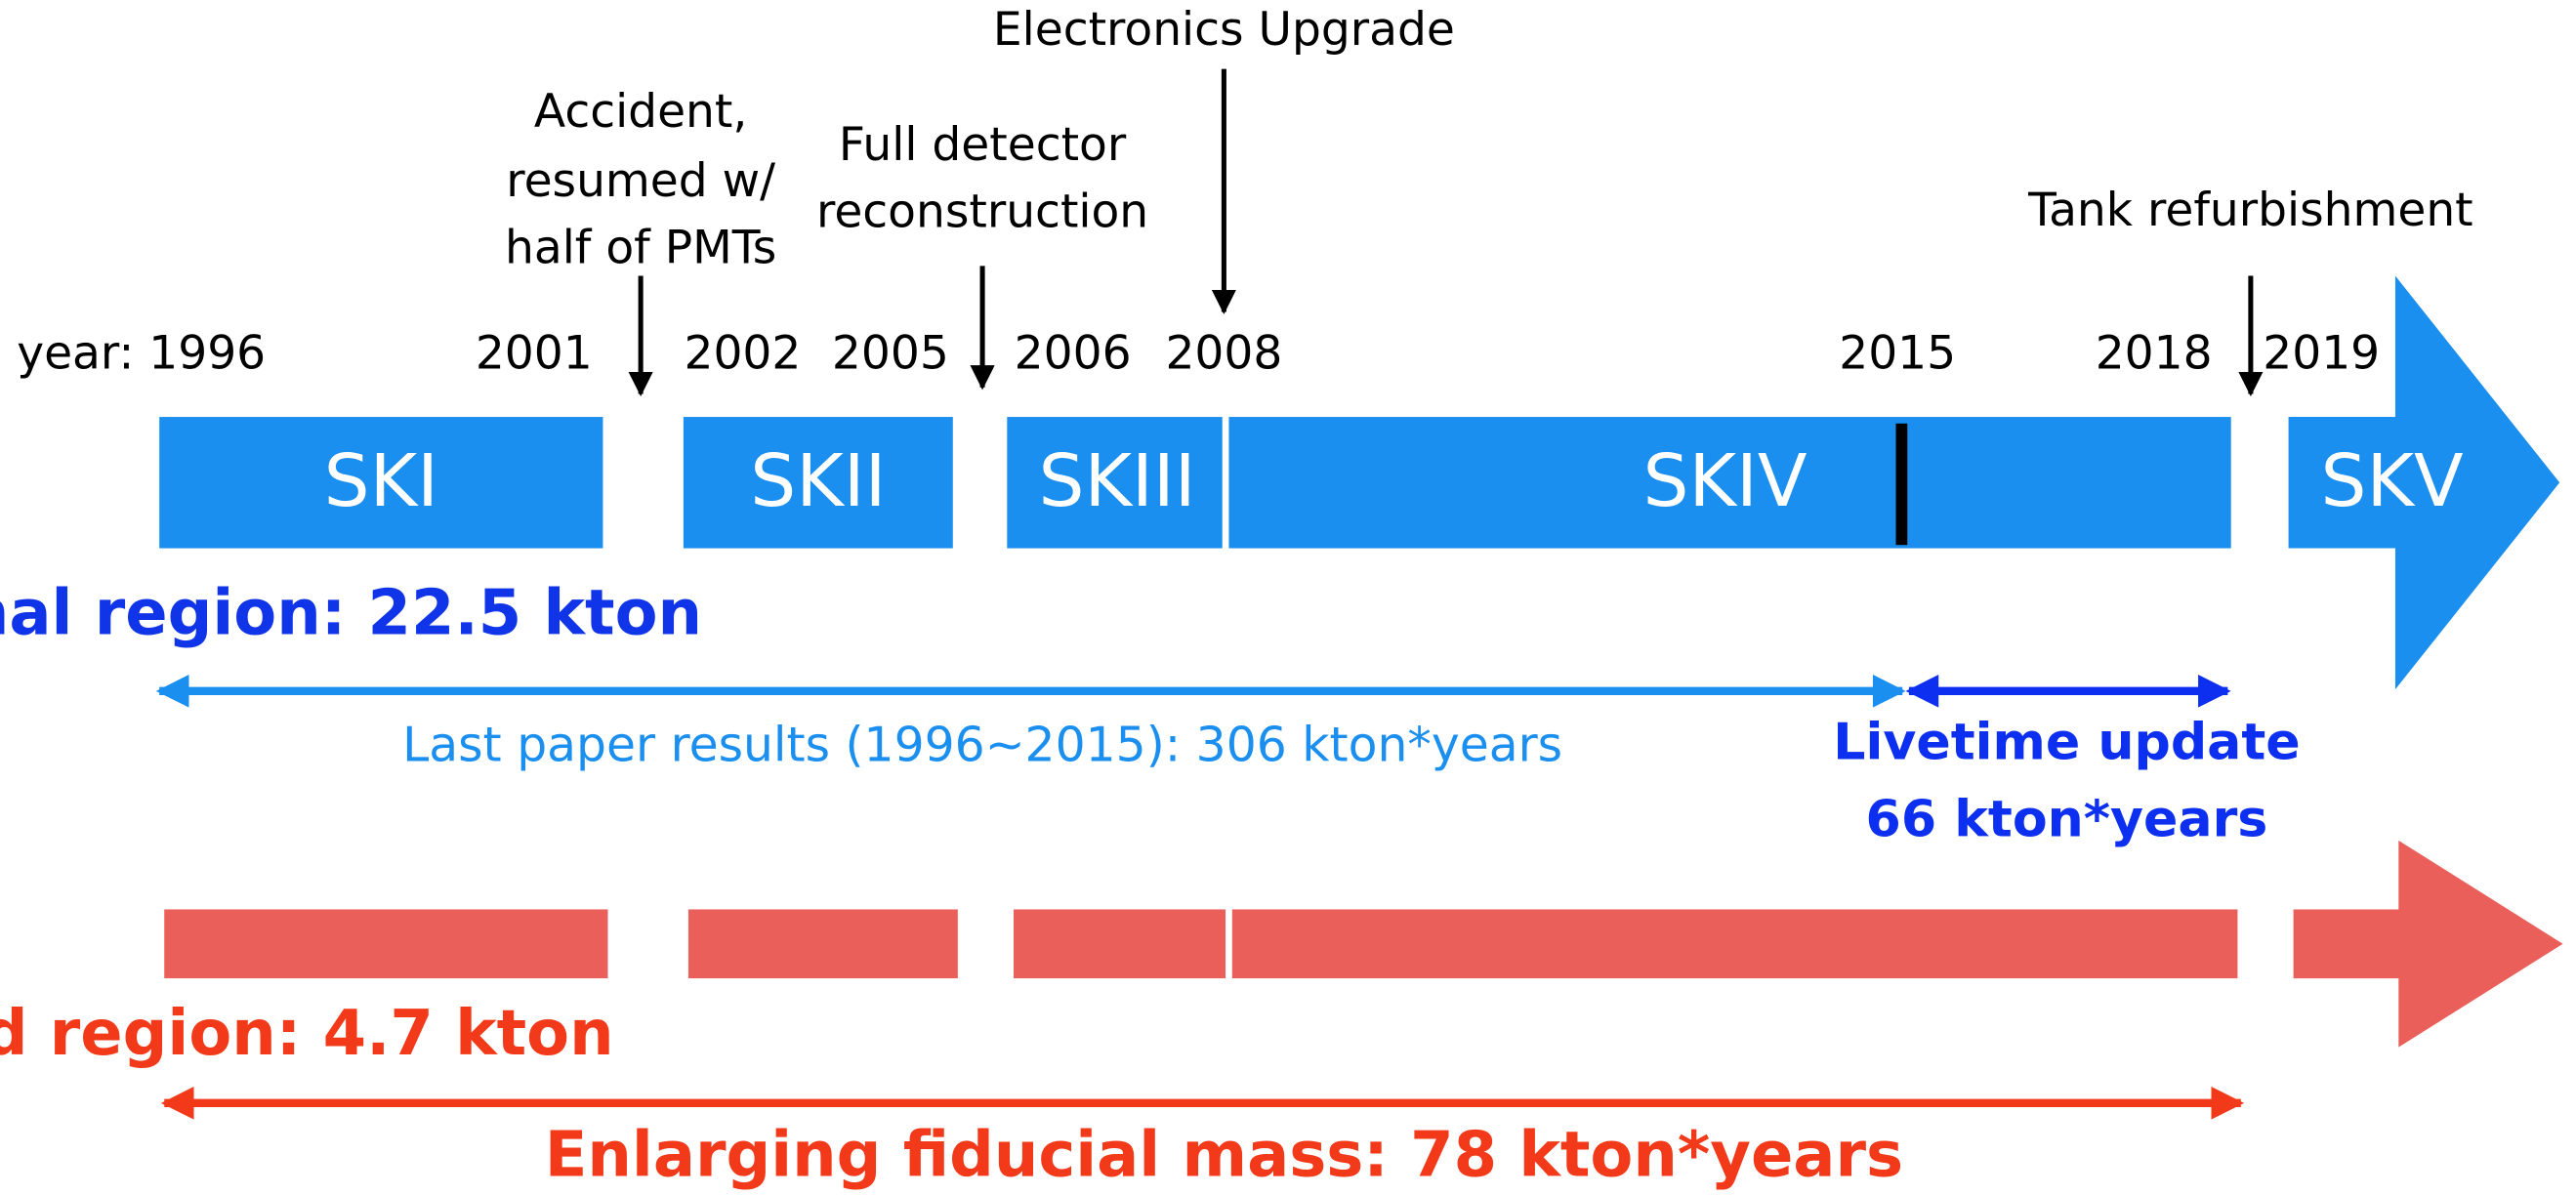 The image size is (2576, 1195). Describe the element at coordinates (2250, 210) in the screenshot. I see `annotation: Tank refurbishment` at that location.